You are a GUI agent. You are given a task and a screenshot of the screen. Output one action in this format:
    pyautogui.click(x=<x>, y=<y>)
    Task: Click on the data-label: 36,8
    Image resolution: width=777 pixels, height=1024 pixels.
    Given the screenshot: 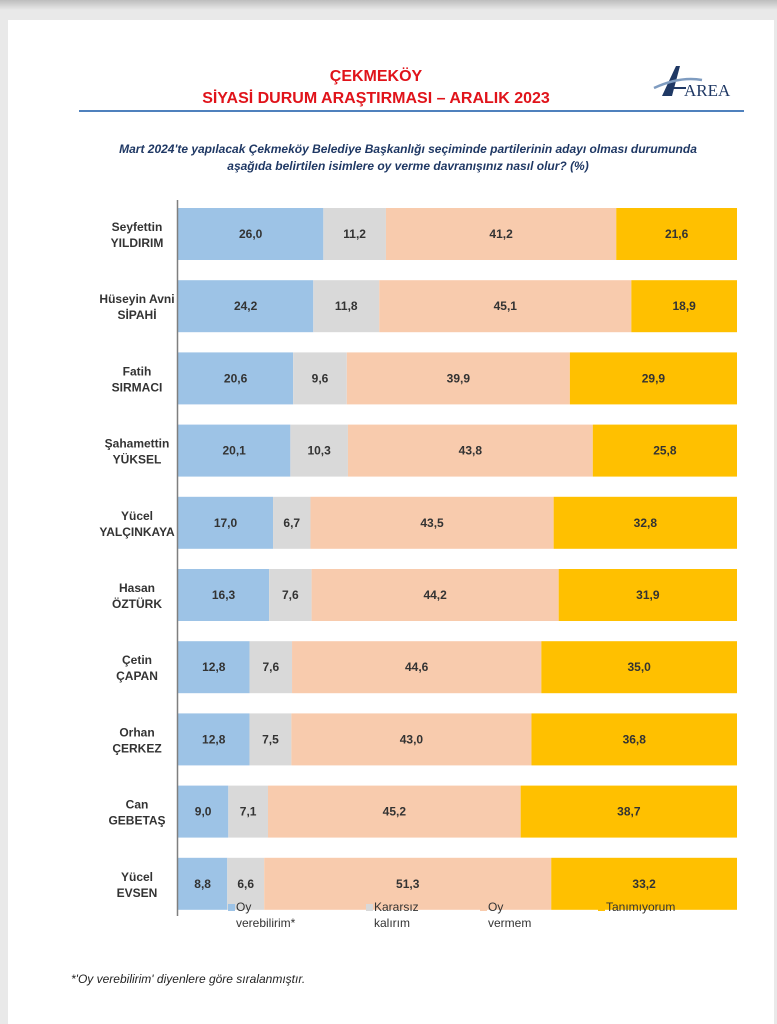 What is the action you would take?
    pyautogui.click(x=635, y=739)
    